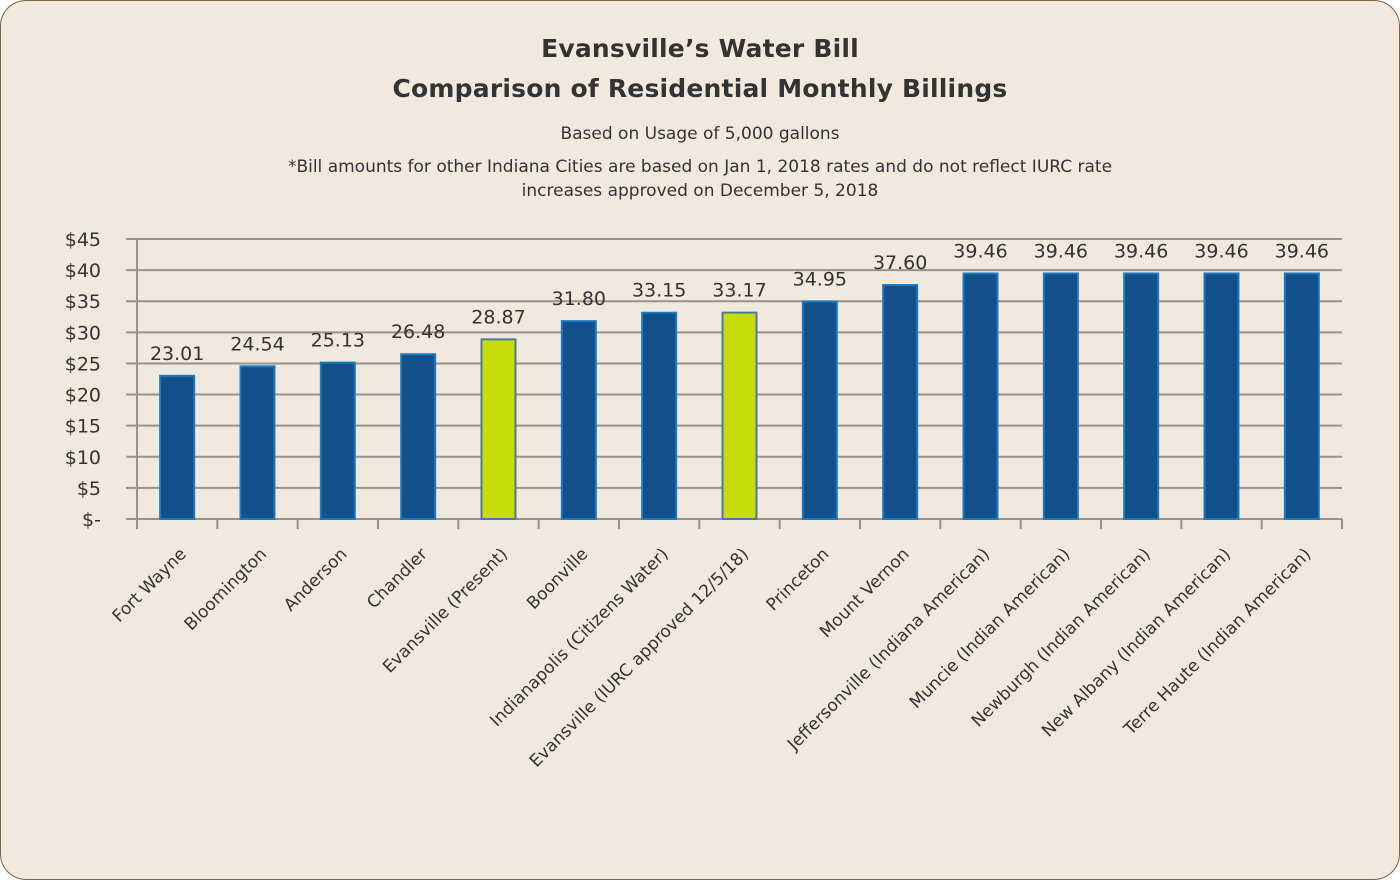 This screenshot has height=880, width=1400. Describe the element at coordinates (315, 579) in the screenshot. I see `x-category-label: Anderson` at that location.